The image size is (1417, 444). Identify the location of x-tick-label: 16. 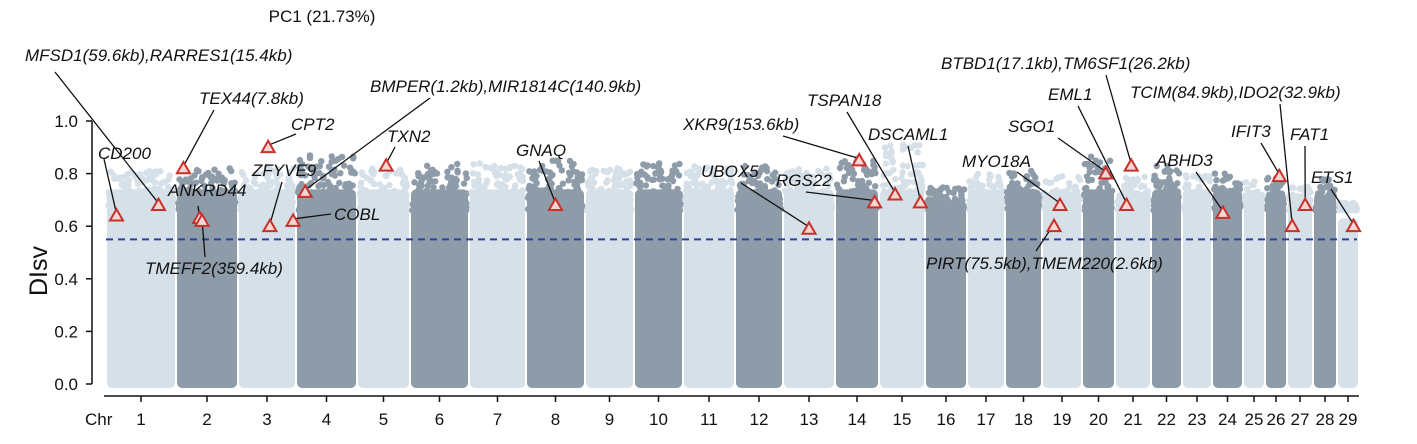
(946, 419).